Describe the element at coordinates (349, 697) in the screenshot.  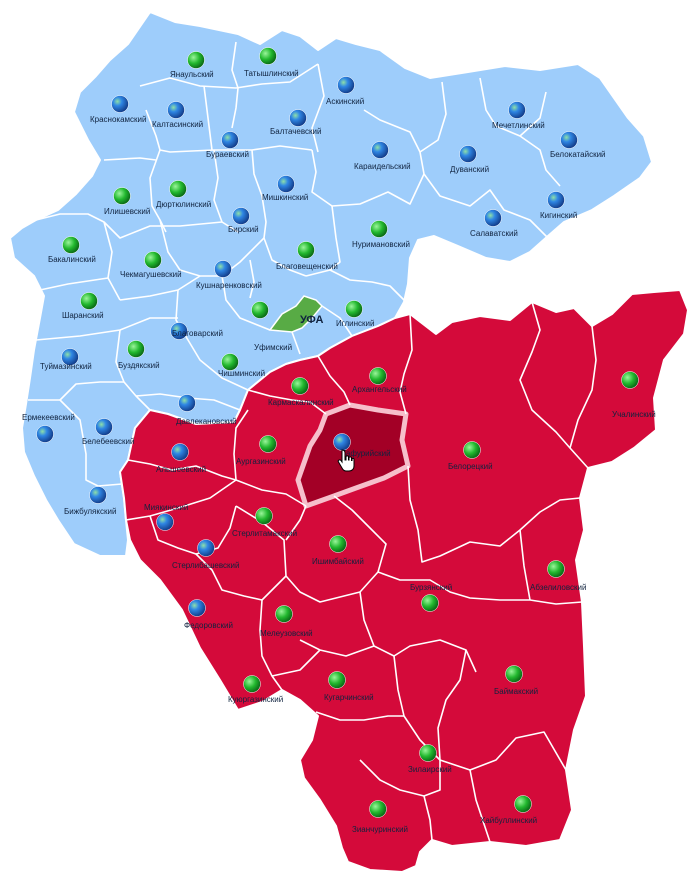
I see `district-label-kugarchi: Кугарчинский` at that location.